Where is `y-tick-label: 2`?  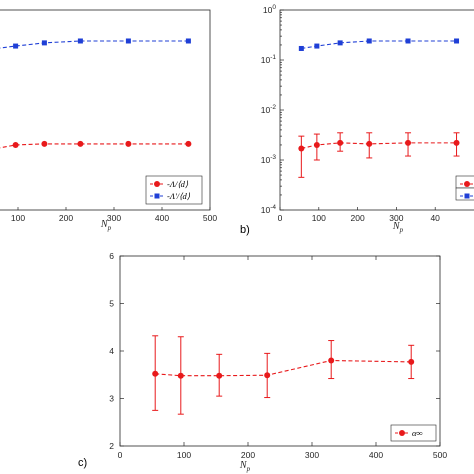 y-tick-label: 2 is located at coordinates (111, 446).